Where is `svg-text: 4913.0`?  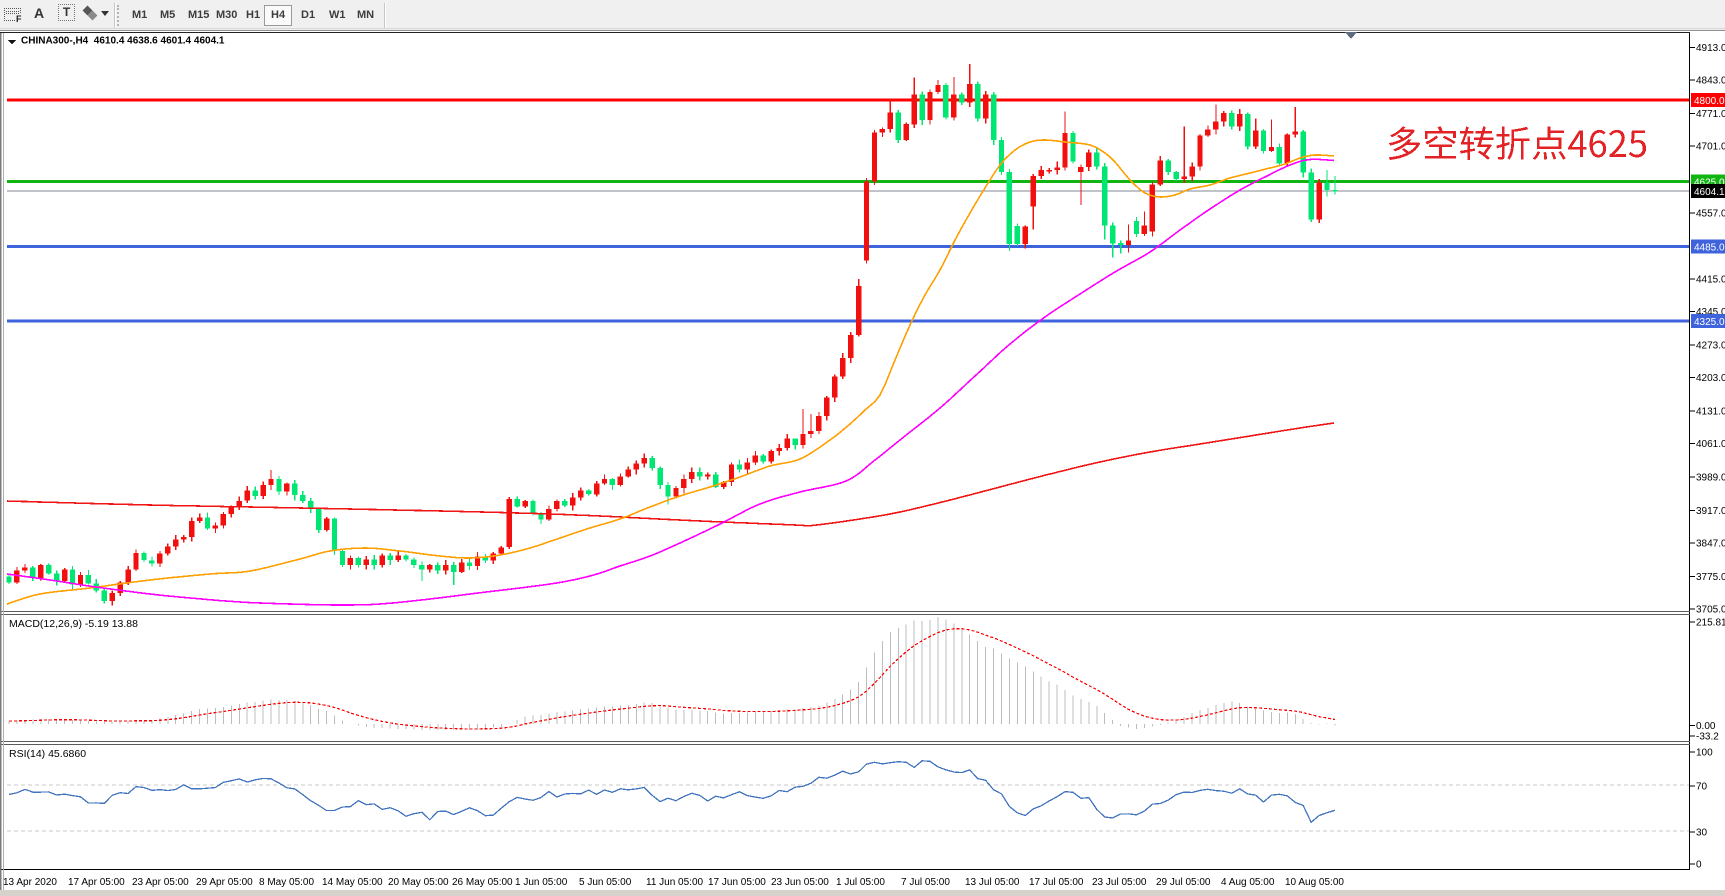
svg-text: 4913.0 is located at coordinates (1710, 48).